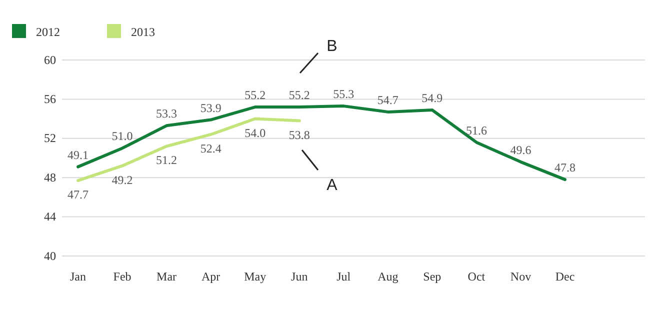 The image size is (662, 328). Describe the element at coordinates (388, 277) in the screenshot. I see `x-tick-label: Aug` at that location.